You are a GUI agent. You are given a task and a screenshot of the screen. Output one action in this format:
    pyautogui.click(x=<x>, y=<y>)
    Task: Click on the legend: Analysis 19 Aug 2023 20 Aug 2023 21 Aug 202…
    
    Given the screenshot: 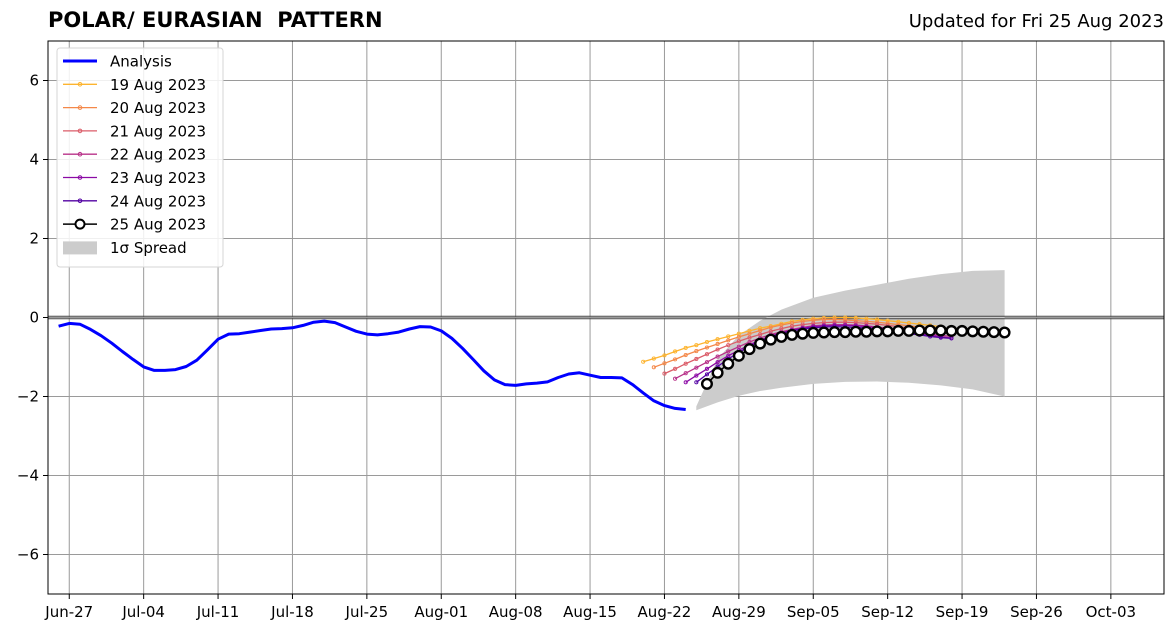 What is the action you would take?
    pyautogui.click(x=140, y=157)
    